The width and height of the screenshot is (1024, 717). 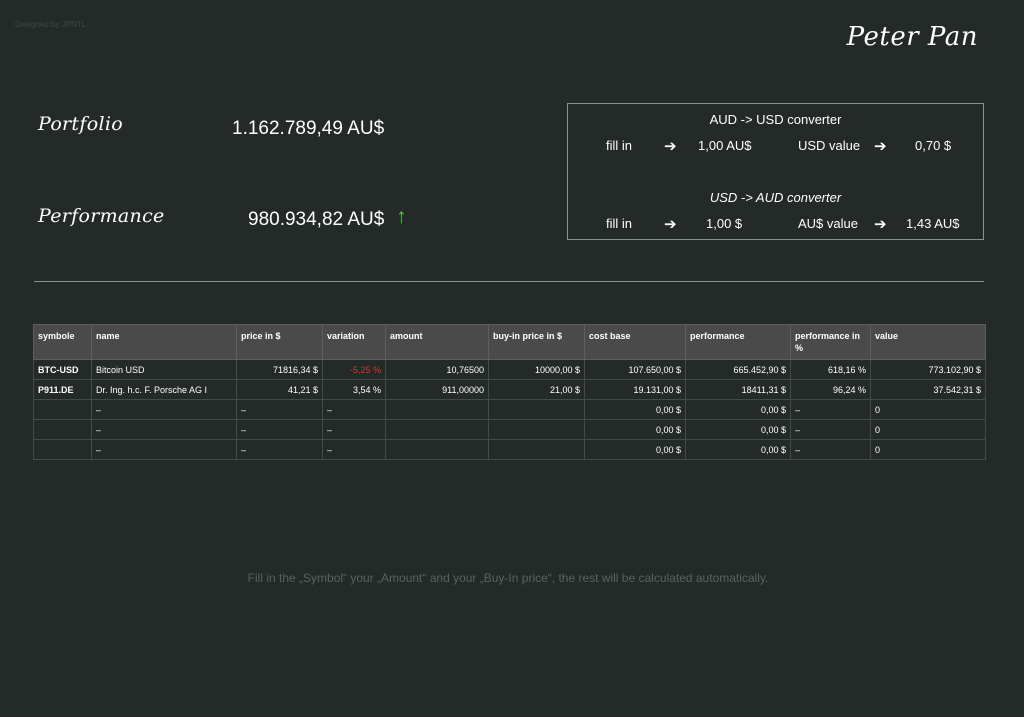 I want to click on value-cell: 37.542,31 $, so click(x=928, y=389).